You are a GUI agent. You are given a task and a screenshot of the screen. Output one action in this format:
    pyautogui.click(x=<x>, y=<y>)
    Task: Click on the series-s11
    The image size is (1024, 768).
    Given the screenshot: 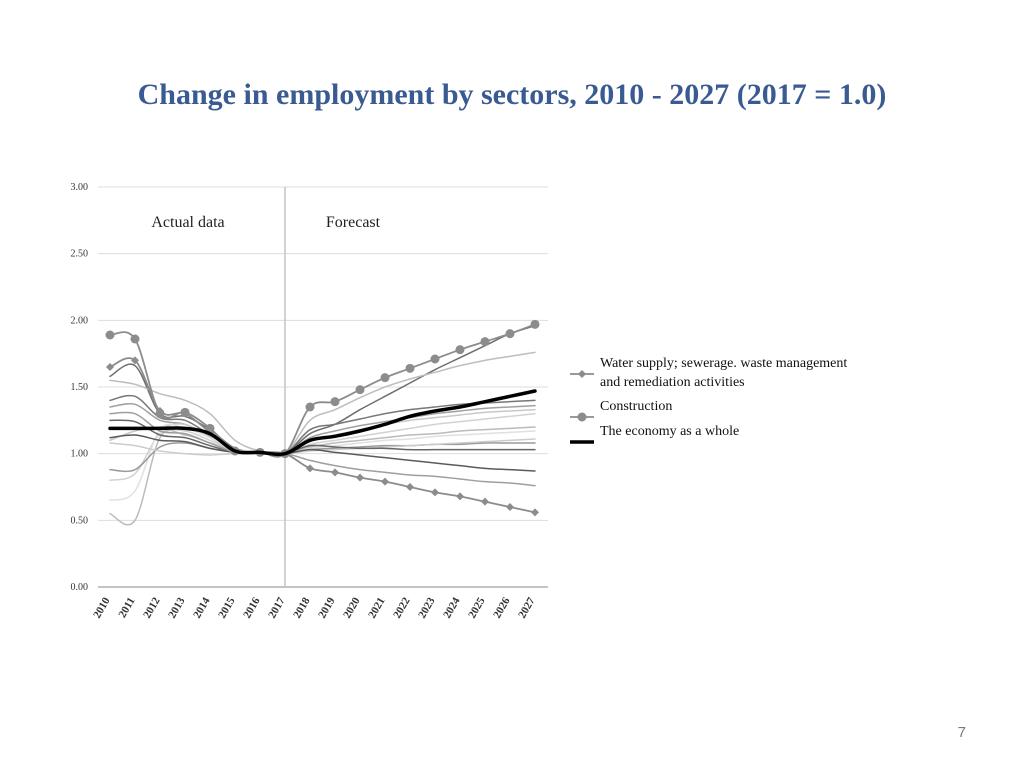 What is the action you would take?
    pyautogui.click(x=322, y=457)
    